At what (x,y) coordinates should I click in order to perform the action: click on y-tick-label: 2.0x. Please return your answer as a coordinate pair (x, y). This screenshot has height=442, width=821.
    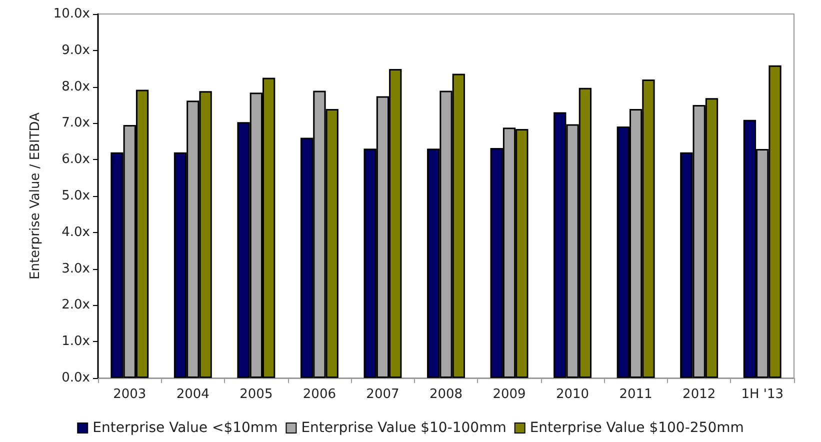
    Looking at the image, I should click on (76, 305).